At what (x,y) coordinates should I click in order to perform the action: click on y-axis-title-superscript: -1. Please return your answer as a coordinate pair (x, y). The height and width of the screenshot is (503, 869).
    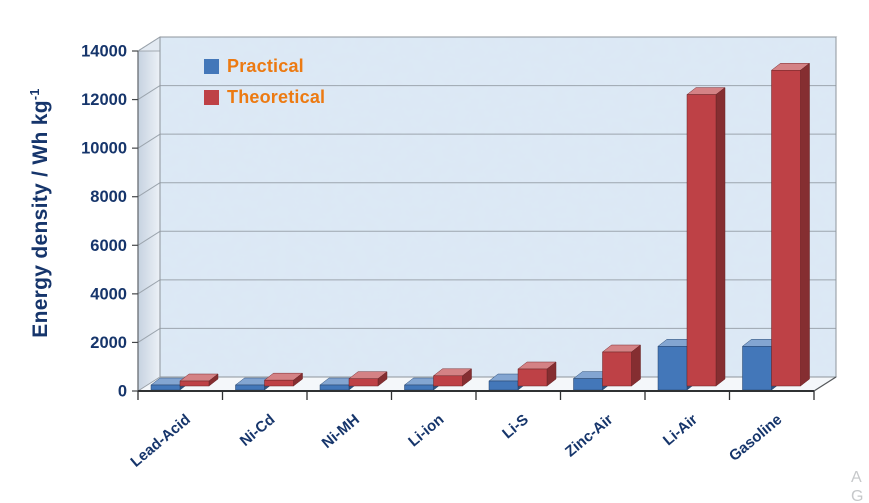
    Looking at the image, I should click on (35, 94).